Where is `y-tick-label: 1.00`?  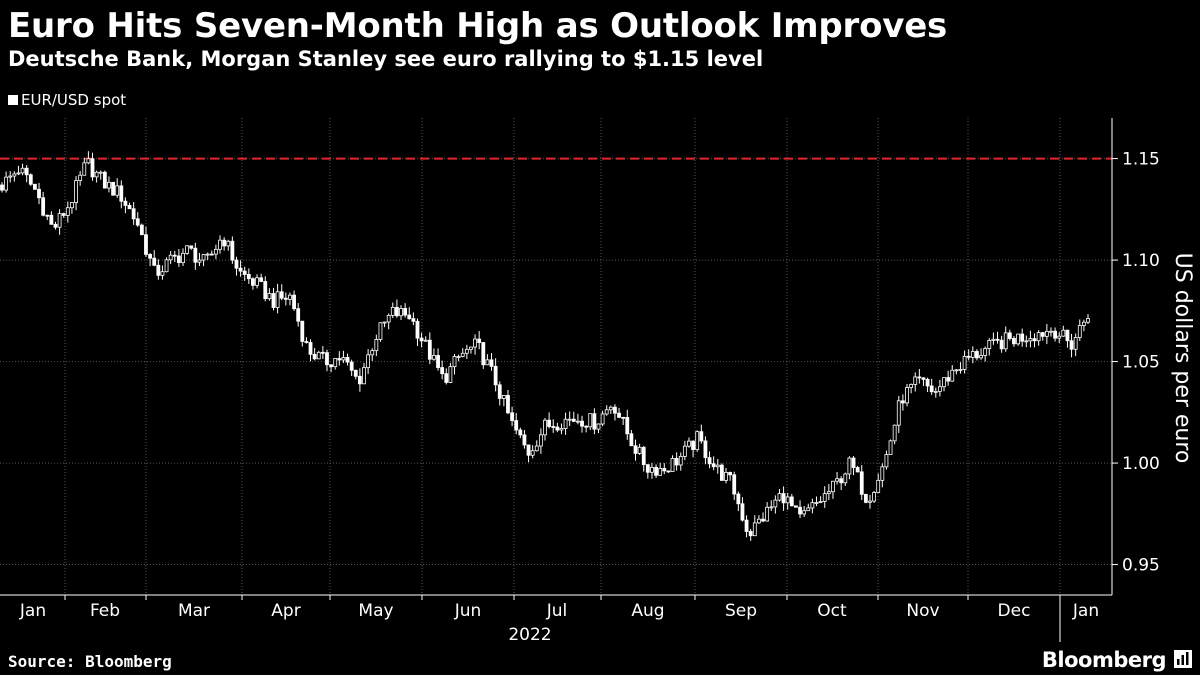
y-tick-label: 1.00 is located at coordinates (1141, 464).